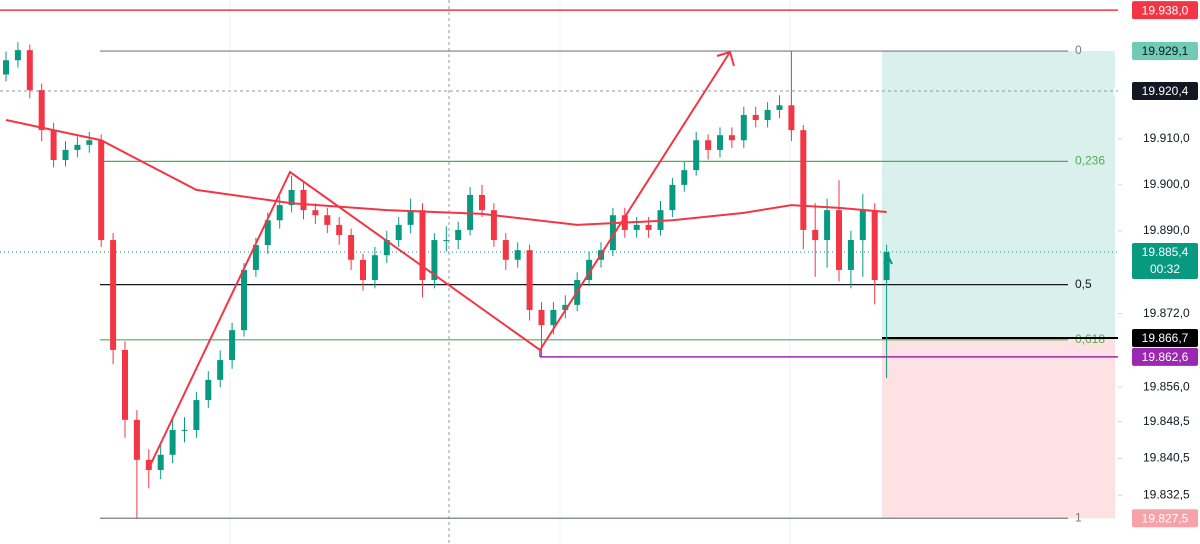 The image size is (1200, 544). What do you see at coordinates (1166, 138) in the screenshot?
I see `y-tick-label: 19.910,0` at bounding box center [1166, 138].